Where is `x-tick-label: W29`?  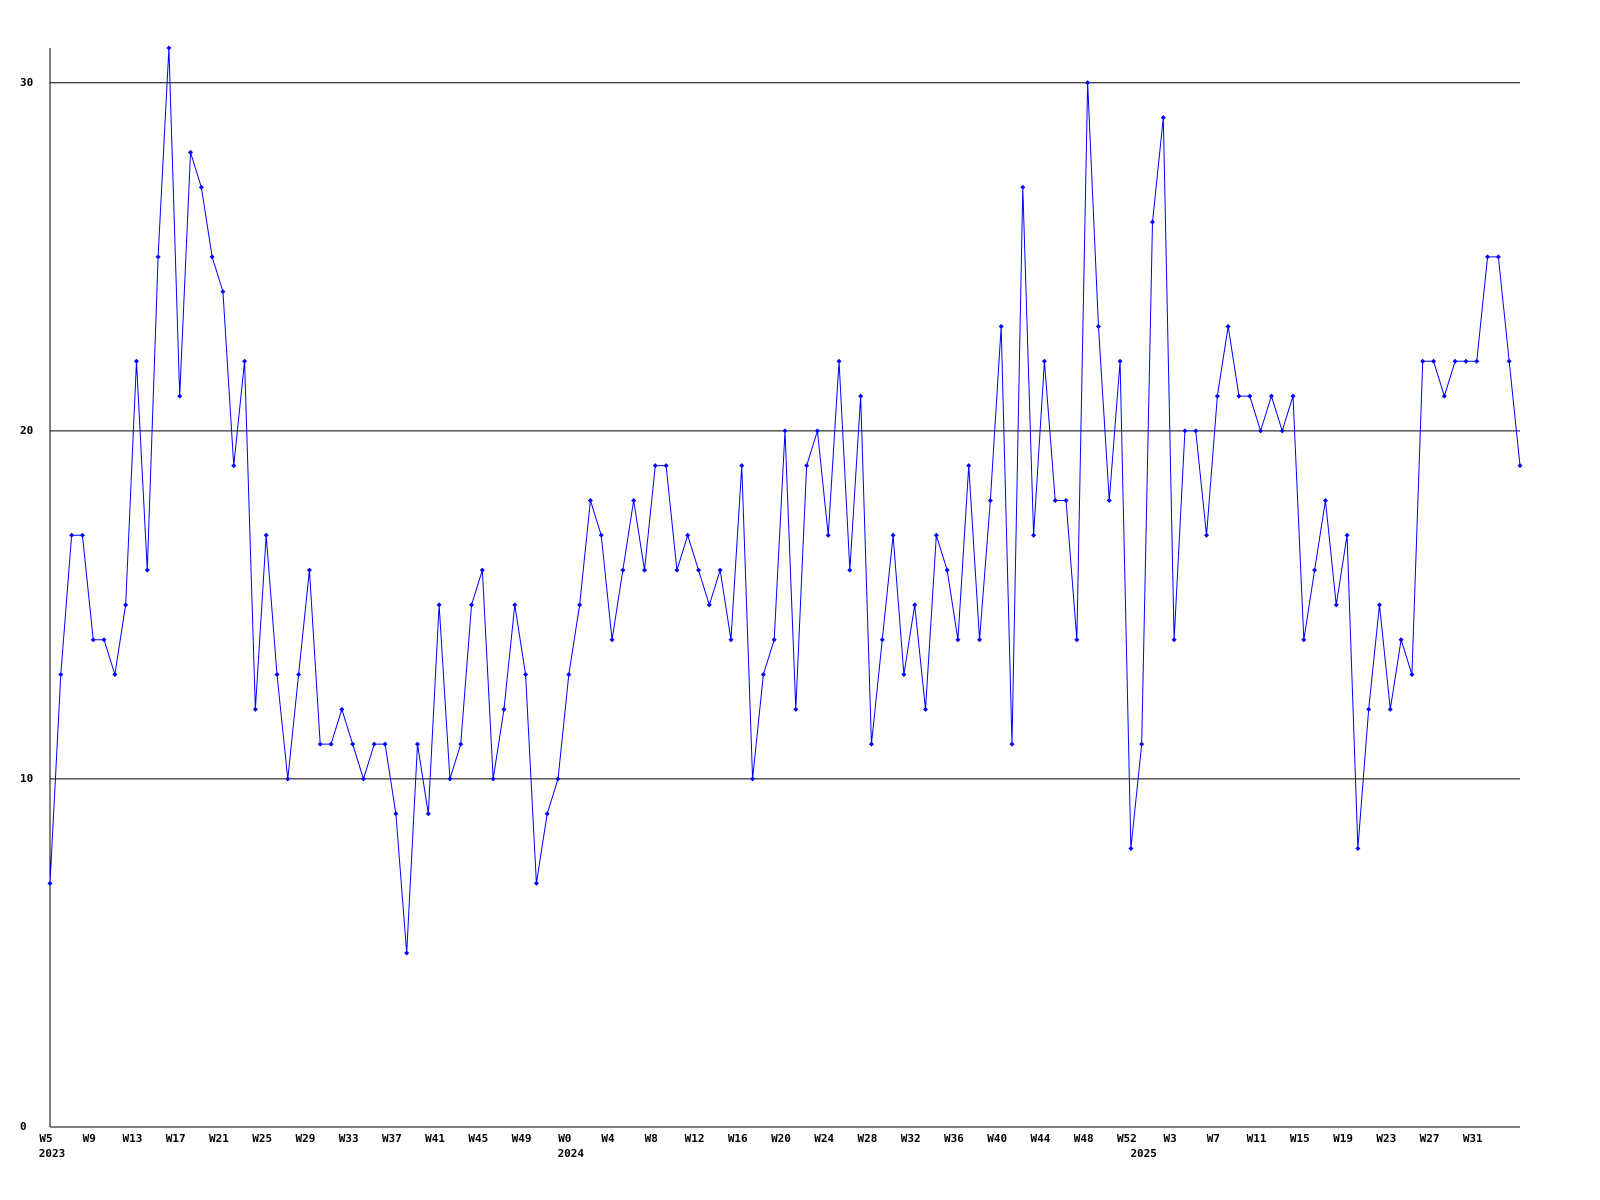 x-tick-label: W29 is located at coordinates (305, 1138).